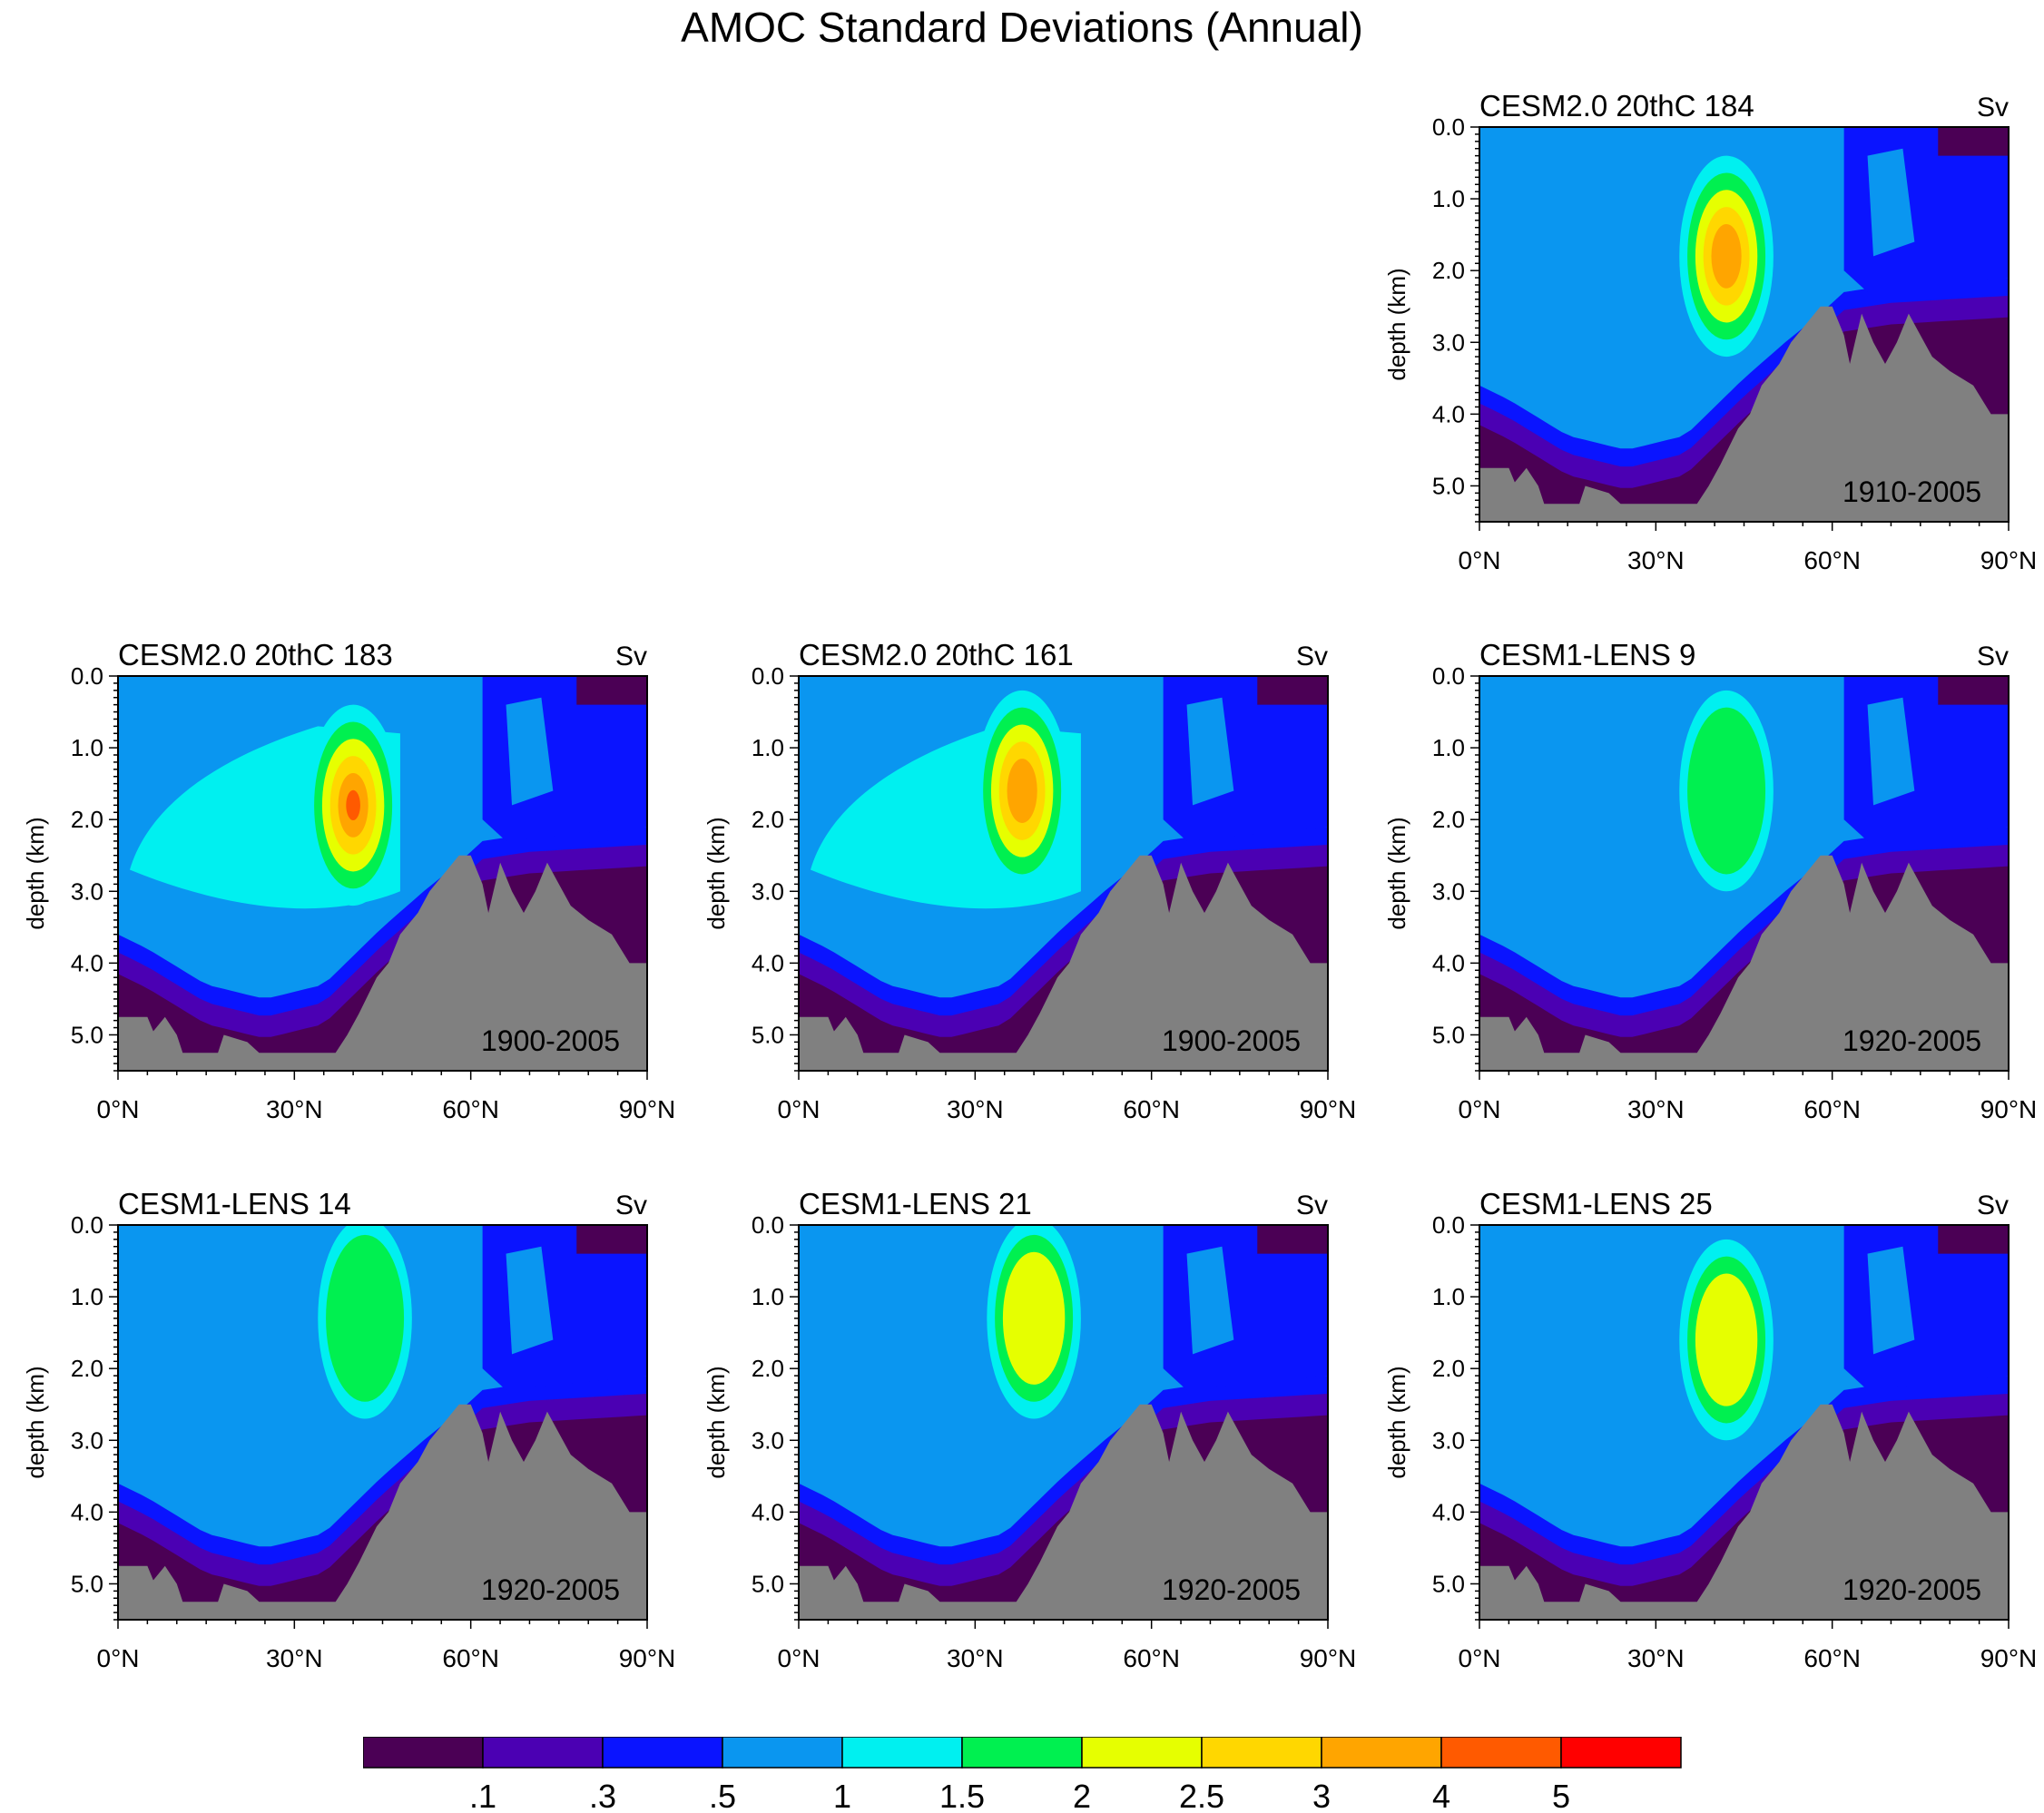 The width and height of the screenshot is (2044, 1813). I want to click on panel-title: CESM2.0 20thC 183, so click(255, 654).